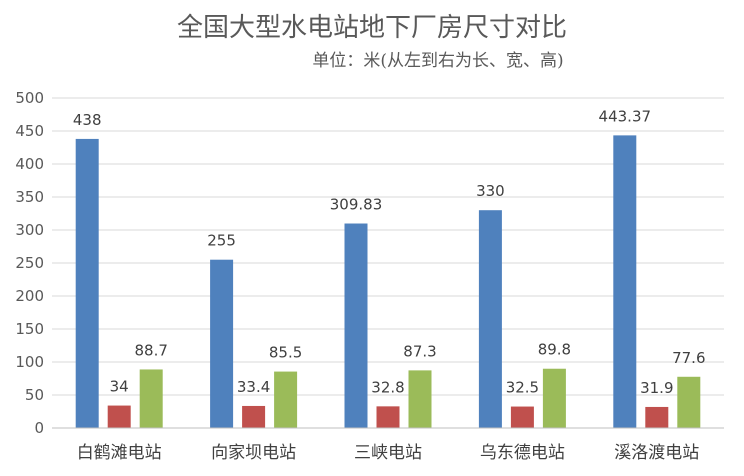 Image resolution: width=744 pixels, height=476 pixels. I want to click on x-category-label: 白鹤滩电站, so click(119, 453).